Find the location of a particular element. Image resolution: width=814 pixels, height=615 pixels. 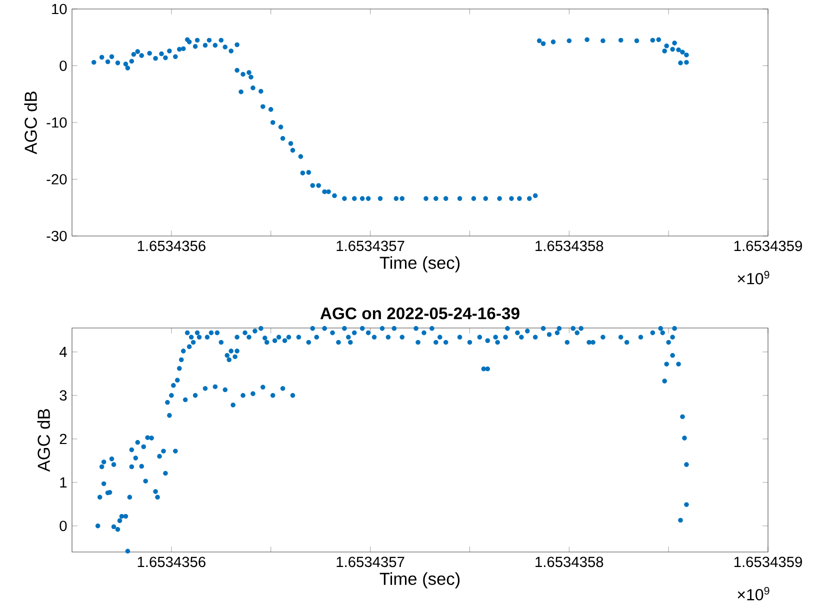

chart-title: AGC on 2022-05-24-16-39 is located at coordinates (420, 313).